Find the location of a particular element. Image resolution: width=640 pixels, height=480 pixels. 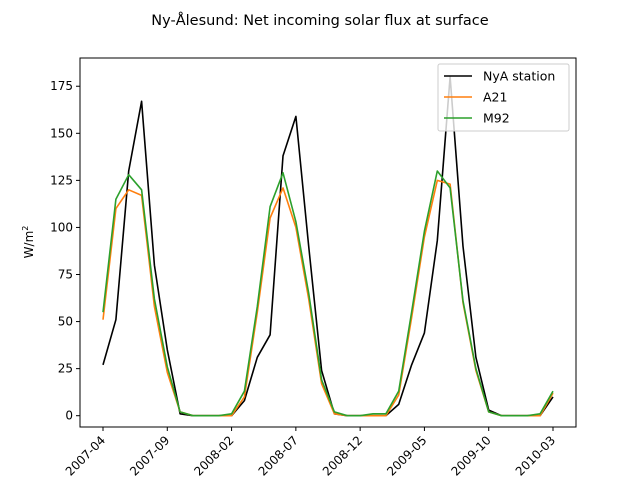

y-axis-label: W/m2 is located at coordinates (28, 242).